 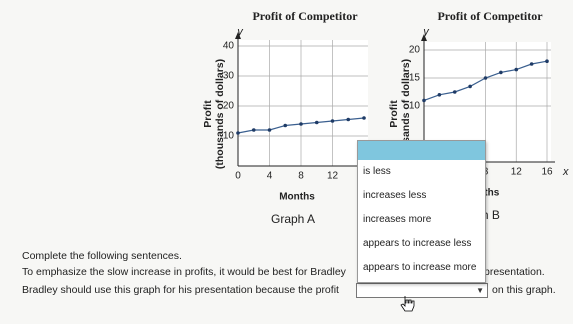 What do you see at coordinates (229, 76) in the screenshot?
I see `y-tick-label: 30` at bounding box center [229, 76].